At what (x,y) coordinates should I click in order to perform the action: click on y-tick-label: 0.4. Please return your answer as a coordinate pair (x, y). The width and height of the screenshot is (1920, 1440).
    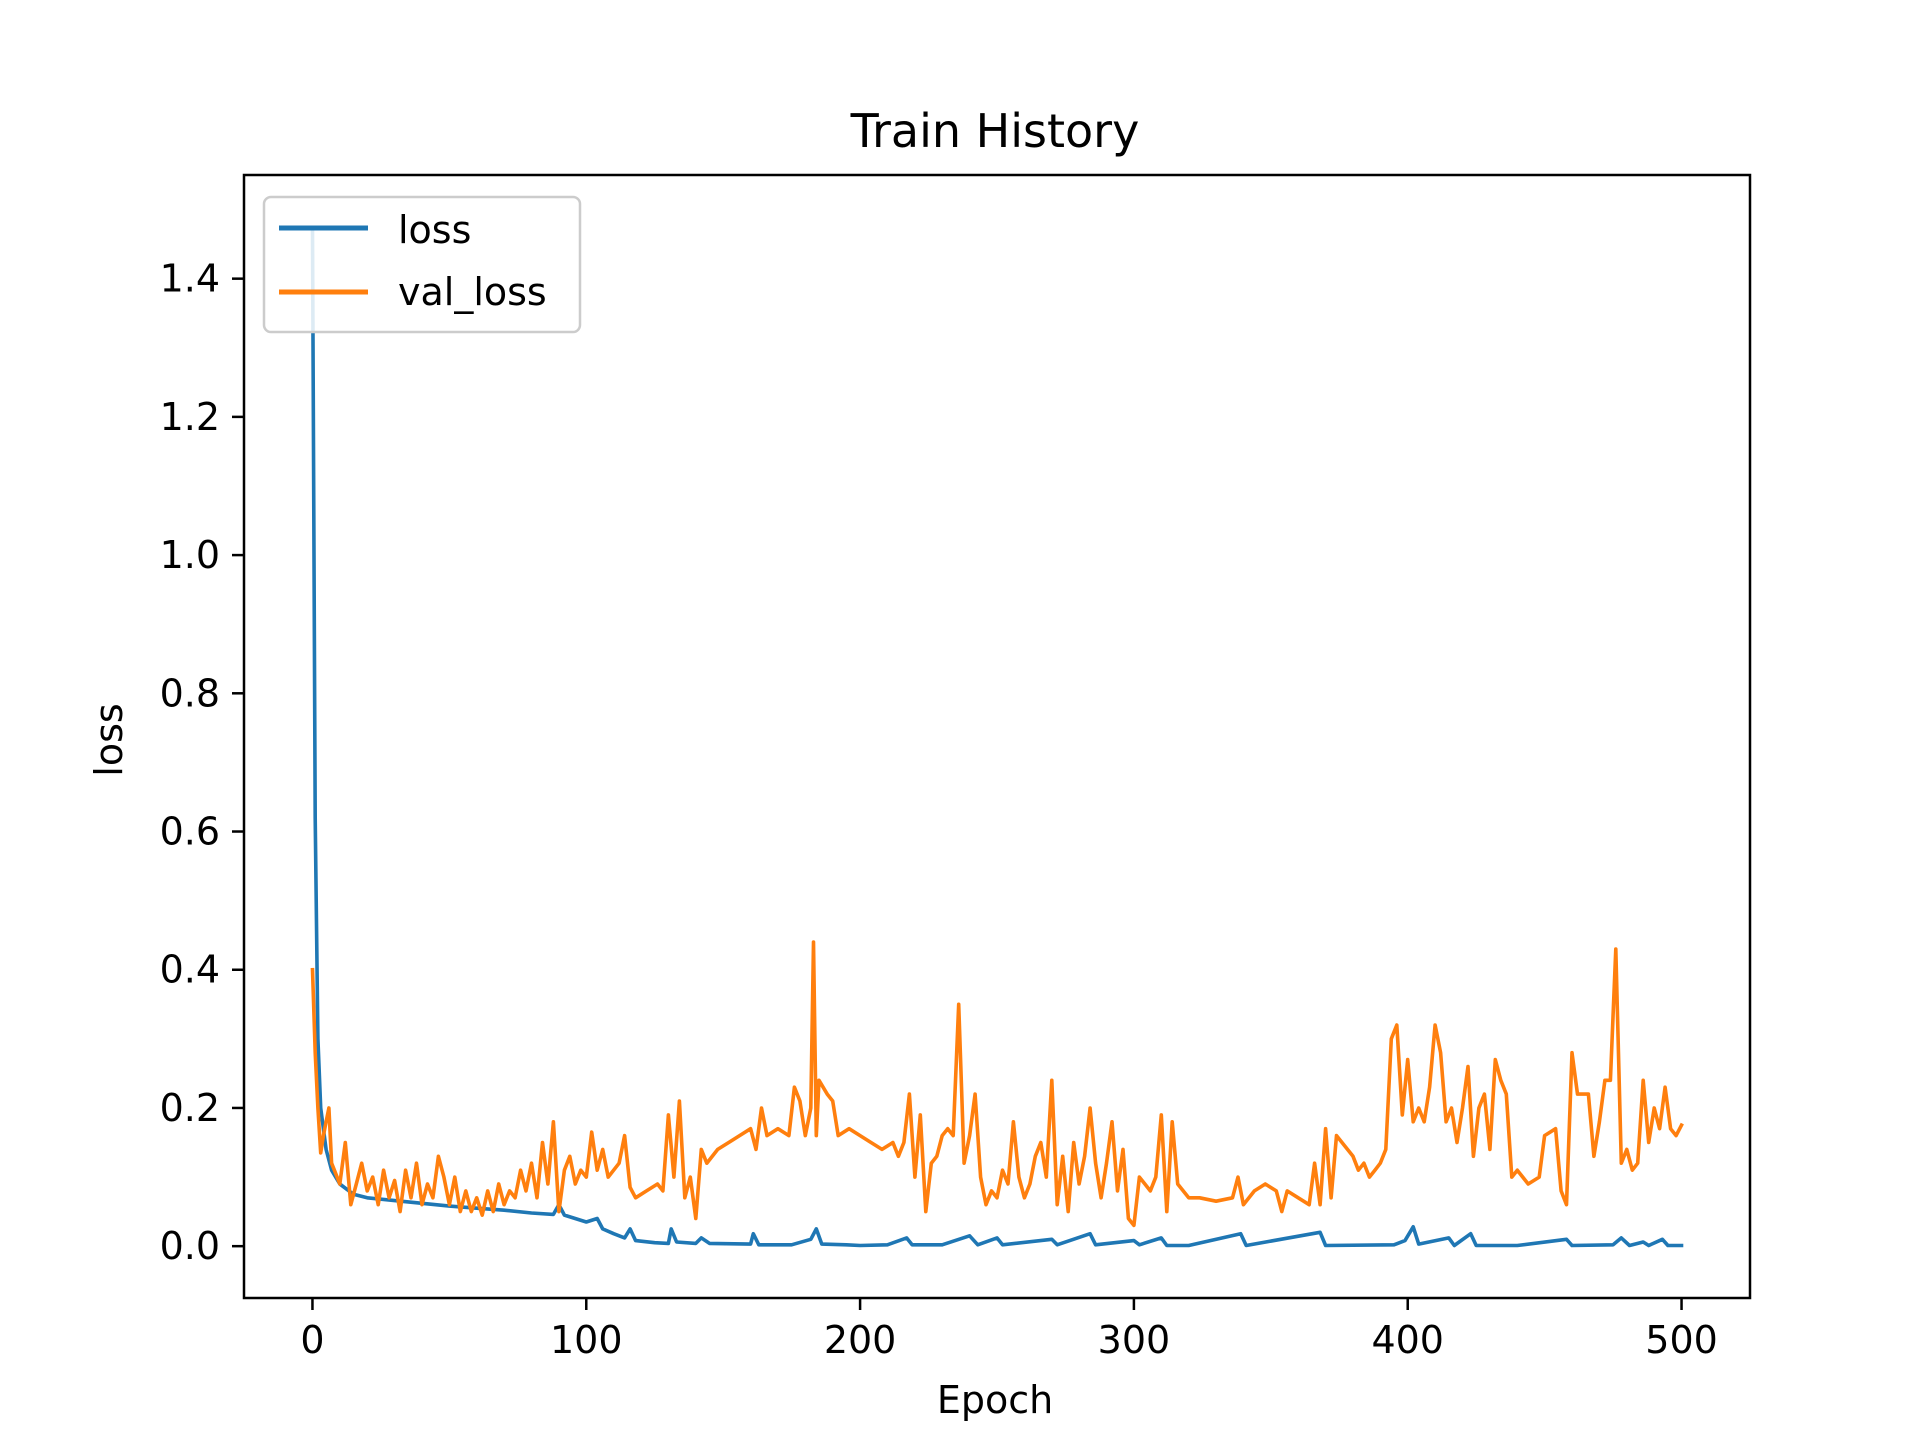
    Looking at the image, I should click on (190, 970).